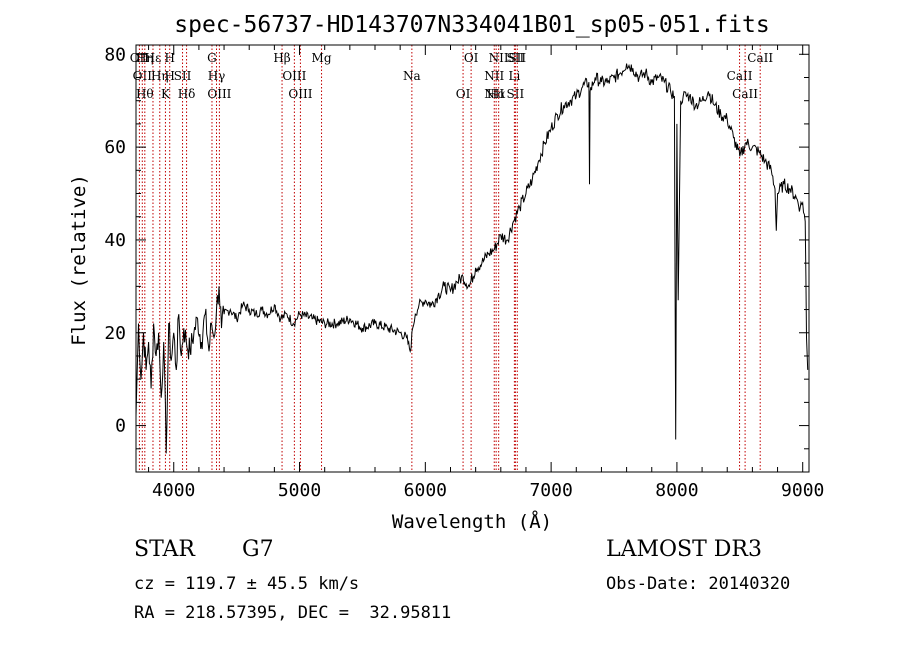 Image resolution: width=900 pixels, height=649 pixels. I want to click on line-label-8-0: Hδ, so click(187, 94).